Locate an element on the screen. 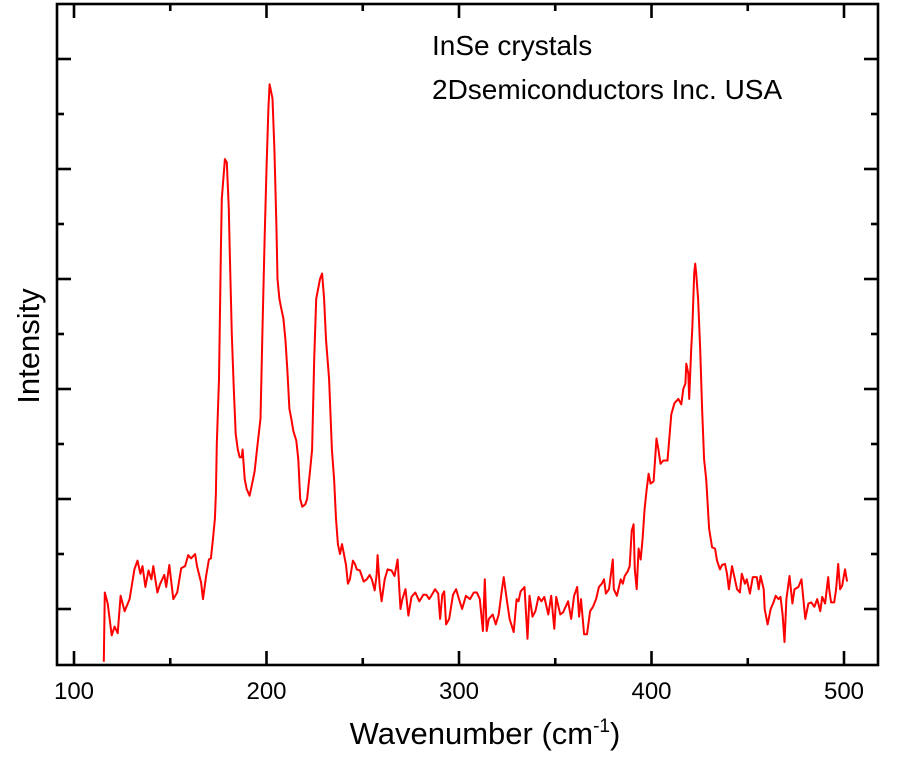 The image size is (901, 767). annotation-supplier: 2Dsemiconductors Inc. USA is located at coordinates (607, 89).